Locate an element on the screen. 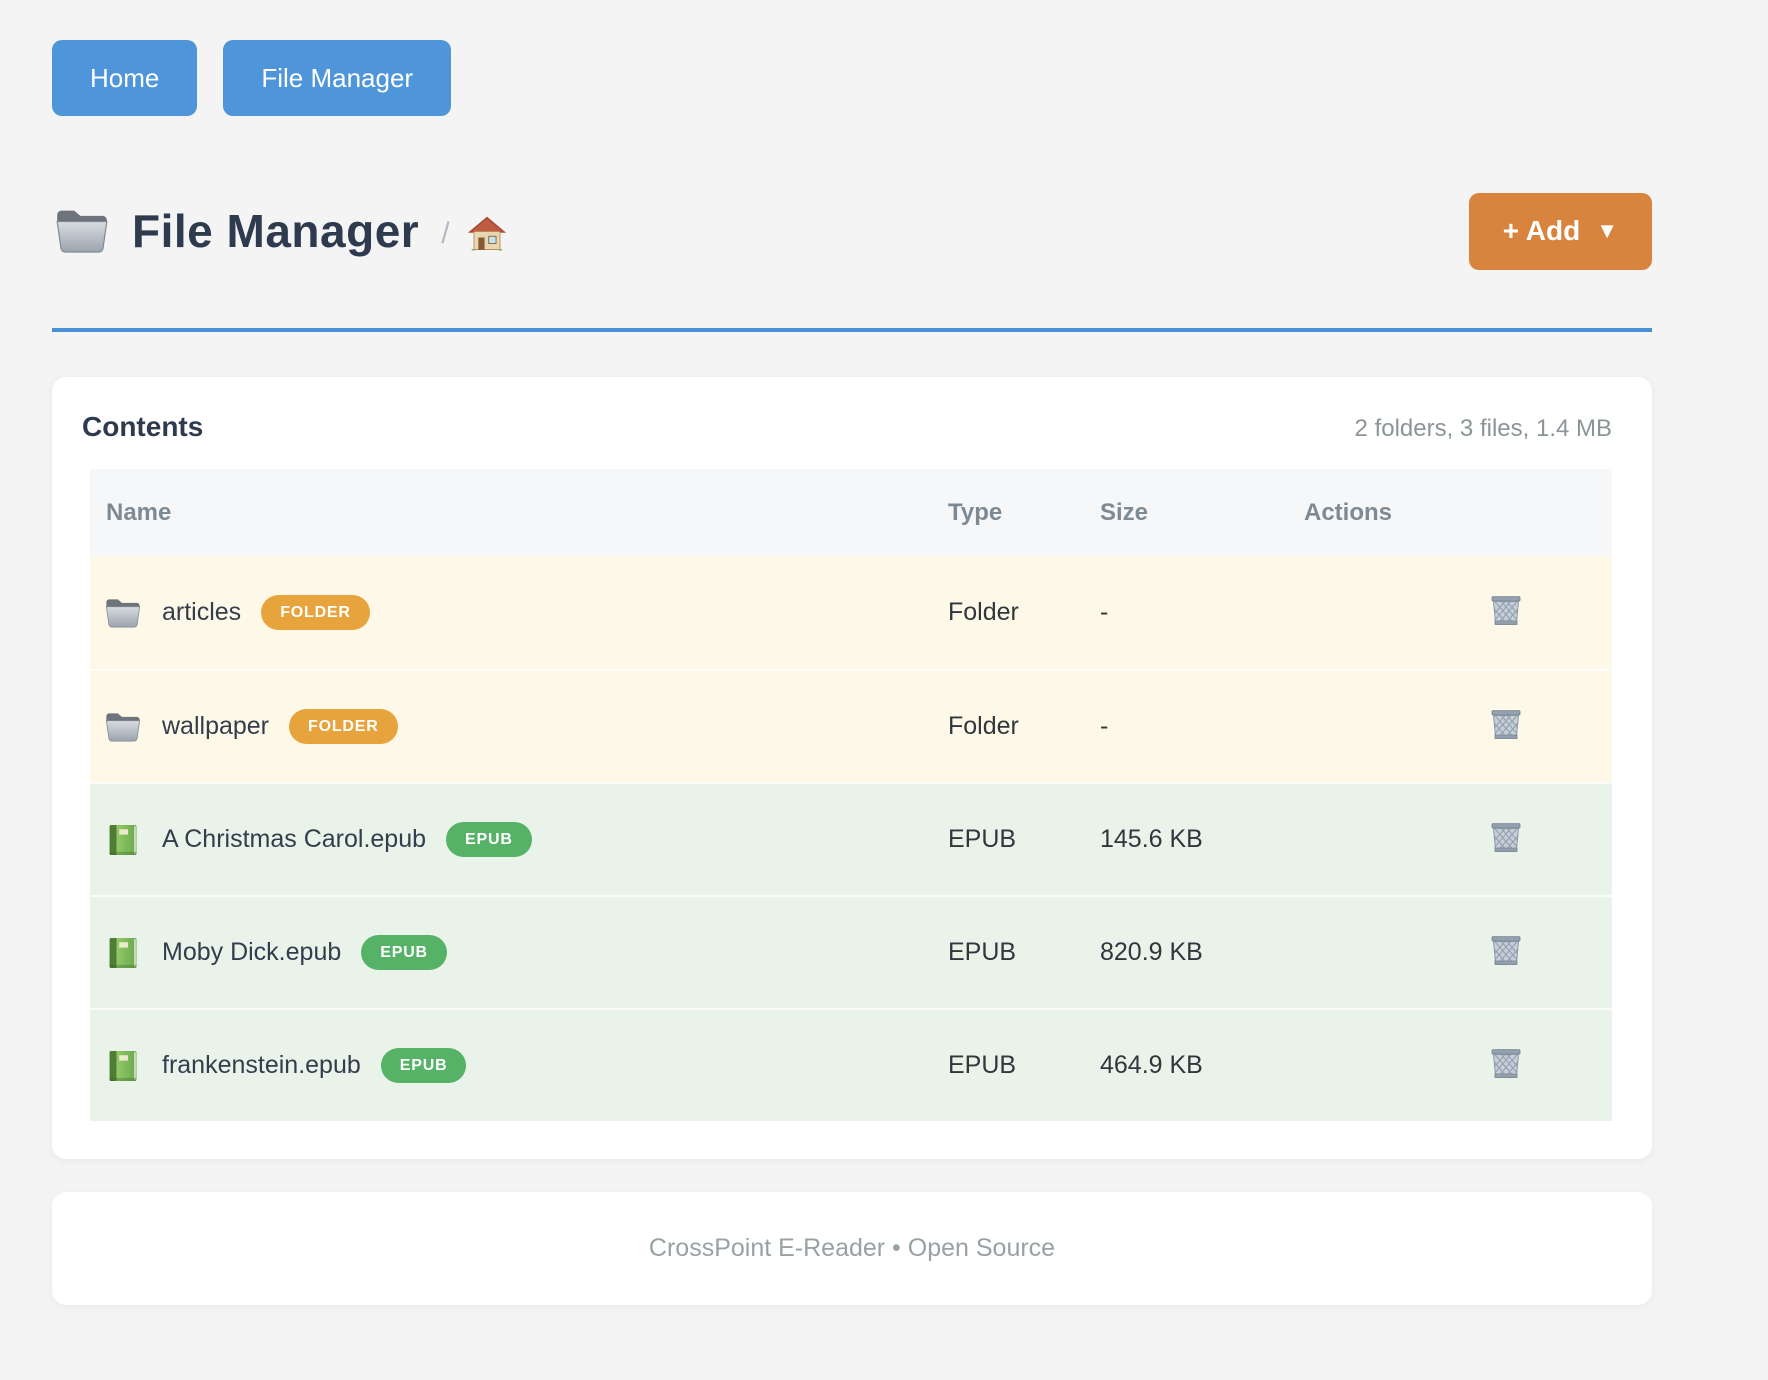 The height and width of the screenshot is (1380, 1768). contents-heading: Contents is located at coordinates (143, 426).